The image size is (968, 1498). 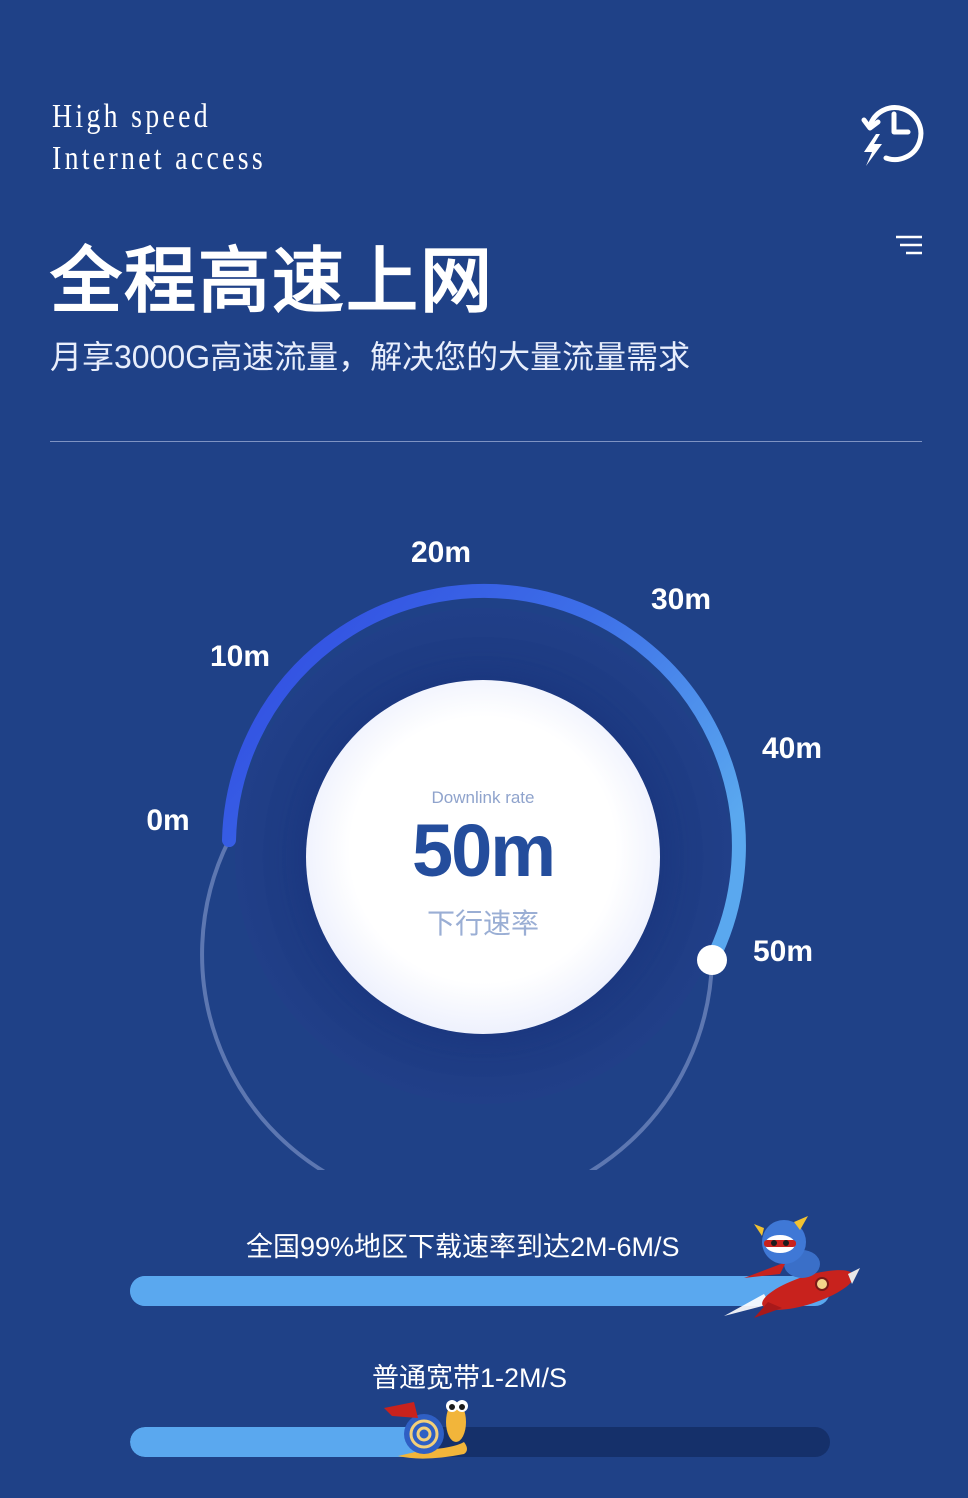 I want to click on history-button, so click(x=892, y=132).